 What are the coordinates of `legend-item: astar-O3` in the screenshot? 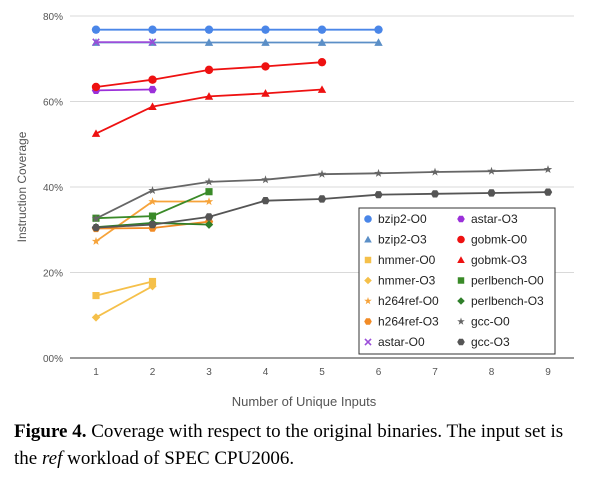 It's located at (487, 219).